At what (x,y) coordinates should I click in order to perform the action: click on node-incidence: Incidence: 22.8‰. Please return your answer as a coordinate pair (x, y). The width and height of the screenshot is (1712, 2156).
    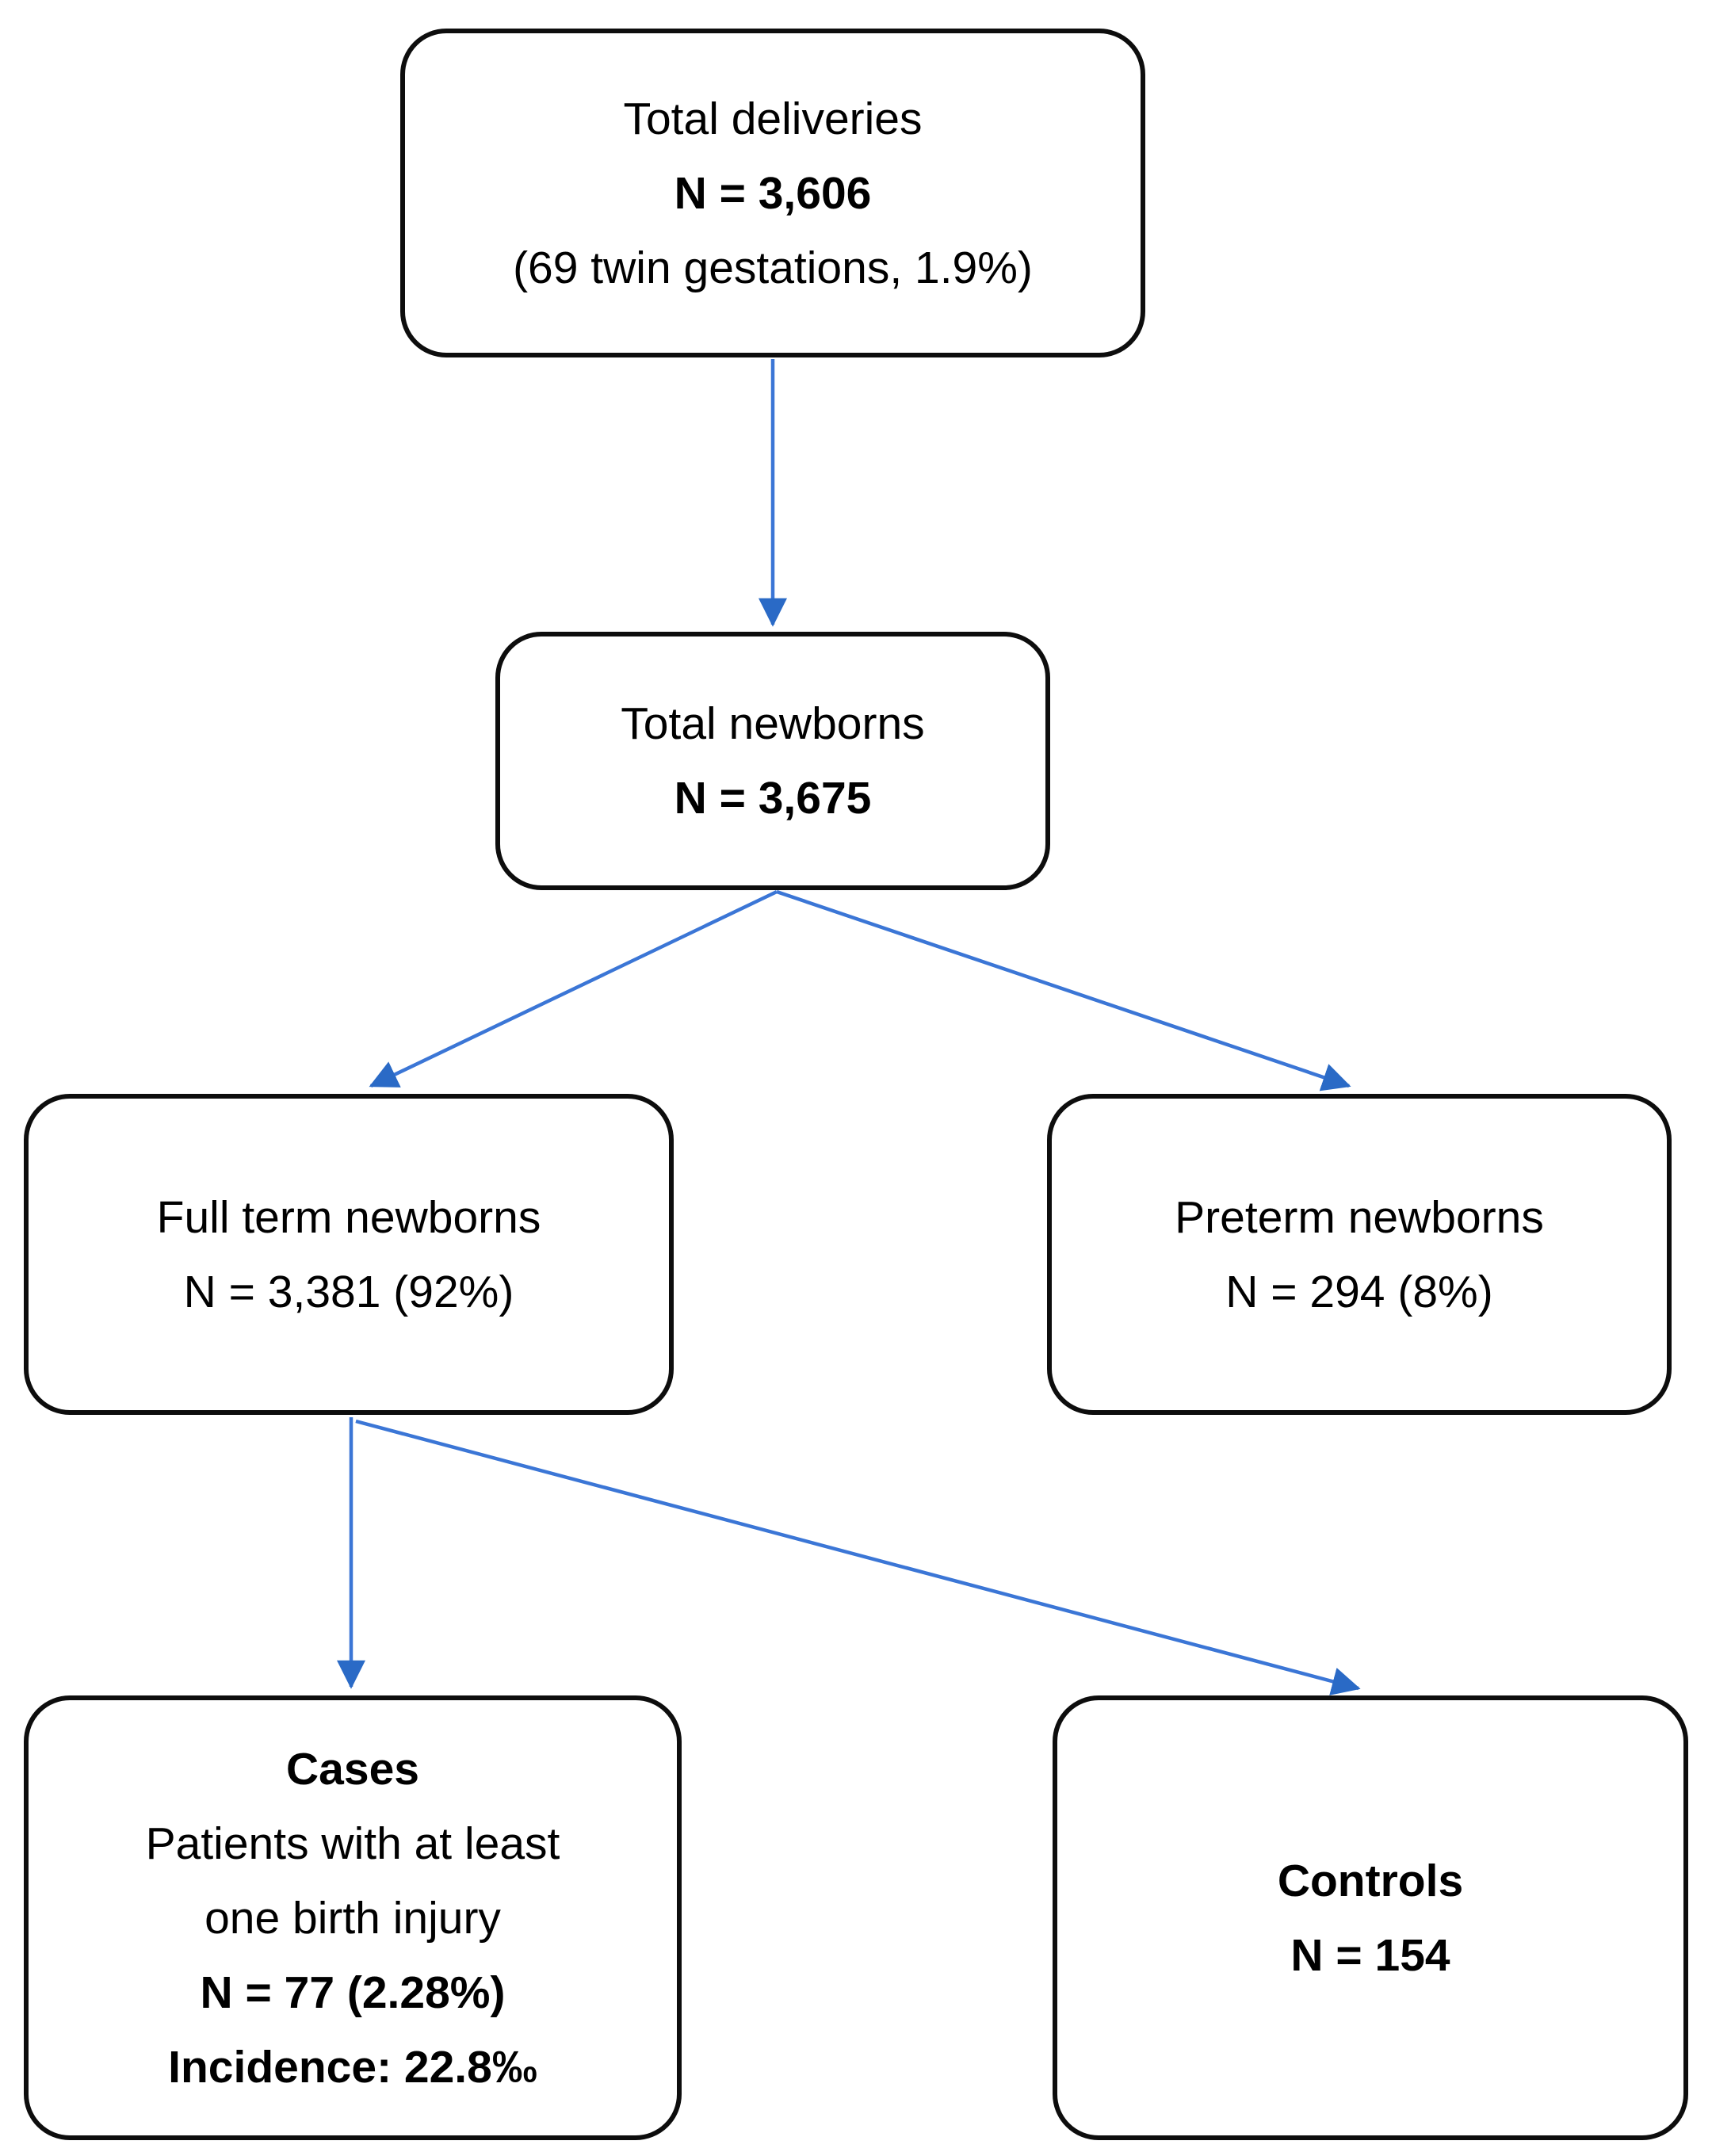
    Looking at the image, I should click on (353, 2067).